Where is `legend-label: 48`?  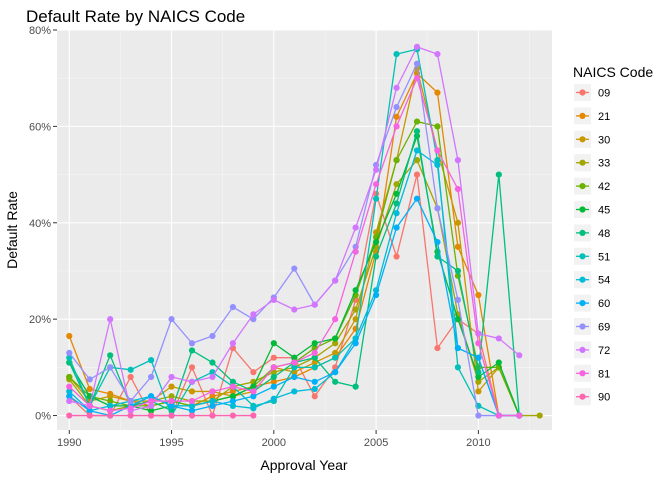 legend-label: 48 is located at coordinates (604, 234).